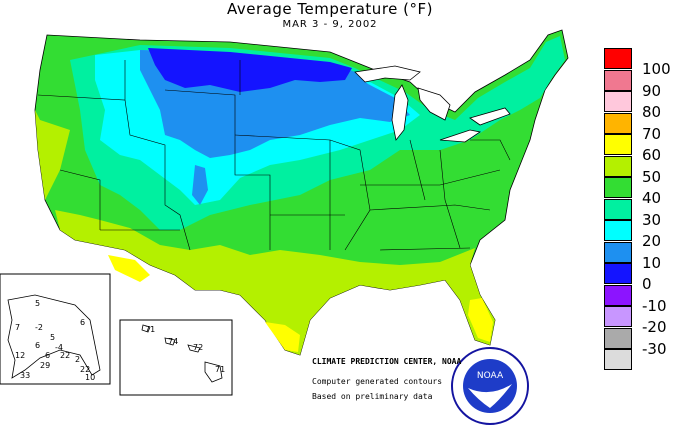 The image size is (678, 435). What do you see at coordinates (59, 347) in the screenshot?
I see `alaska-value: -4` at bounding box center [59, 347].